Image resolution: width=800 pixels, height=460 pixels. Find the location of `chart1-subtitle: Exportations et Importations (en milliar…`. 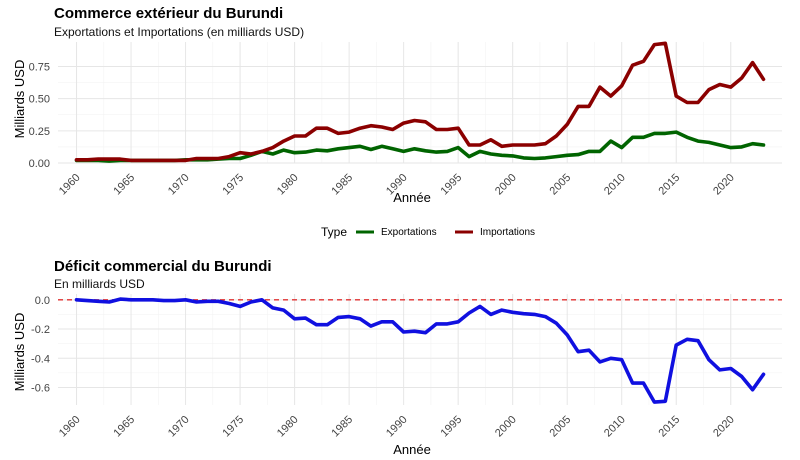

chart1-subtitle: Exportations et Importations (en milliar… is located at coordinates (179, 32).